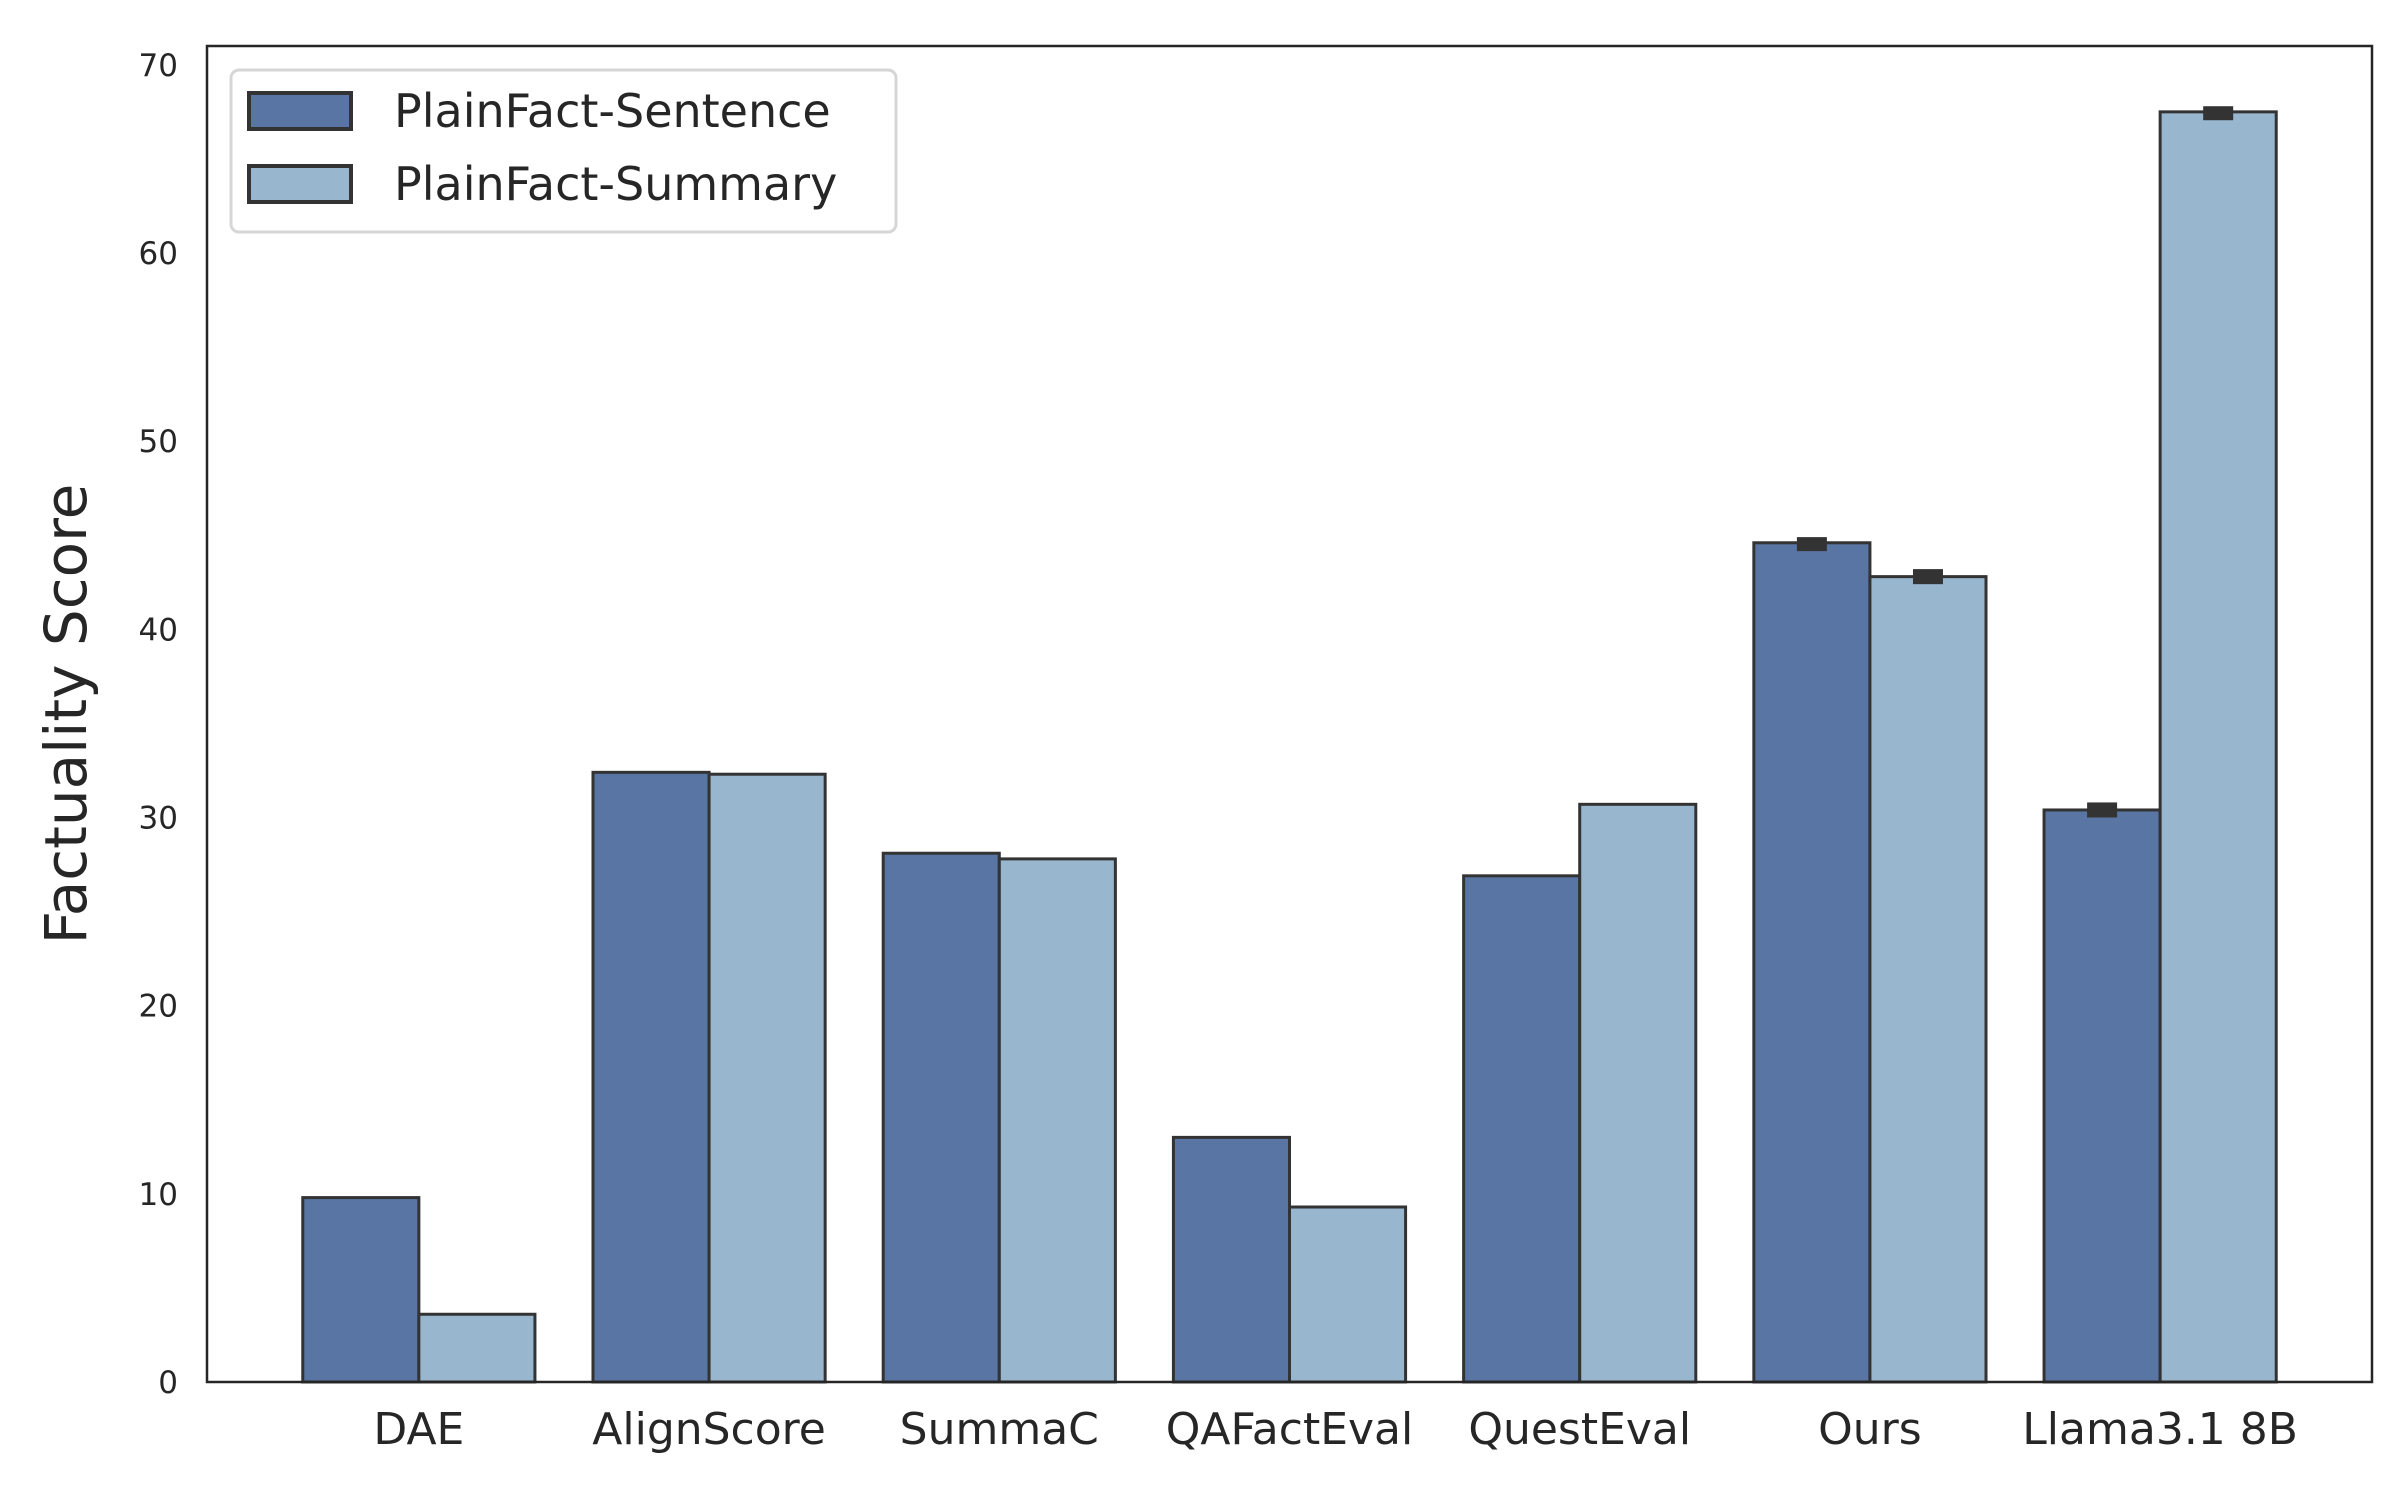  What do you see at coordinates (158, 724) in the screenshot?
I see `y-tick-labels: 0 10 20 30 40 50 60 70` at bounding box center [158, 724].